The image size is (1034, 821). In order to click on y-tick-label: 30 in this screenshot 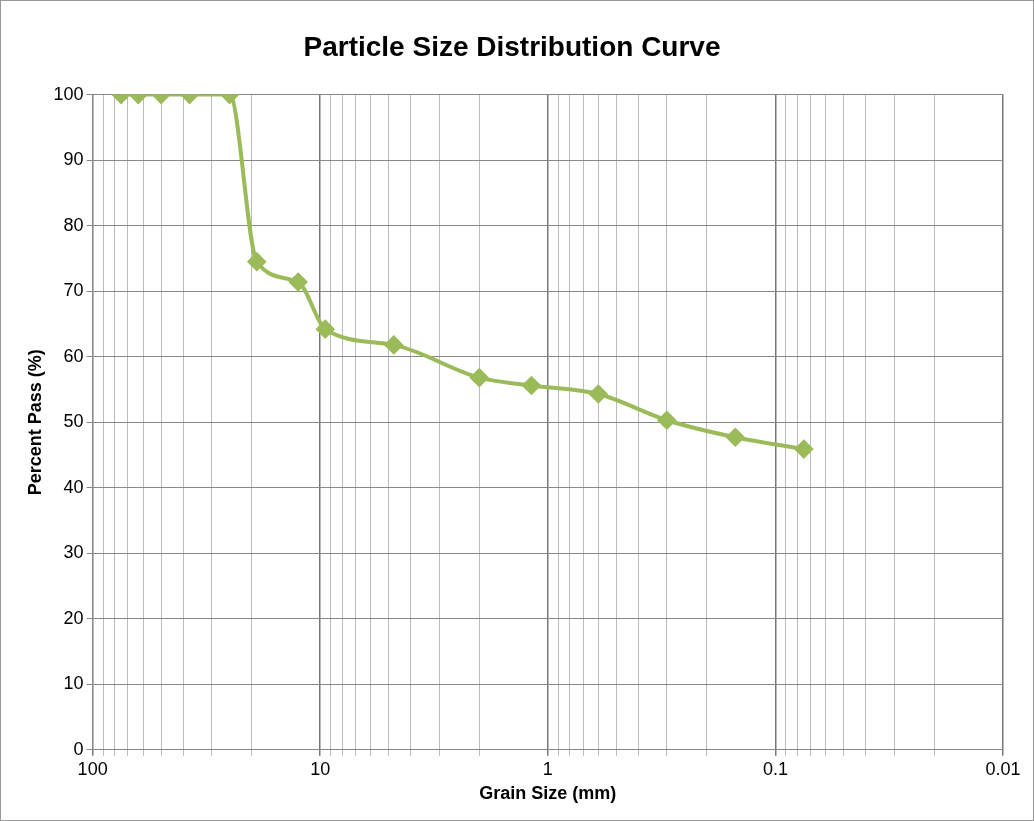, I will do `click(73, 552)`.